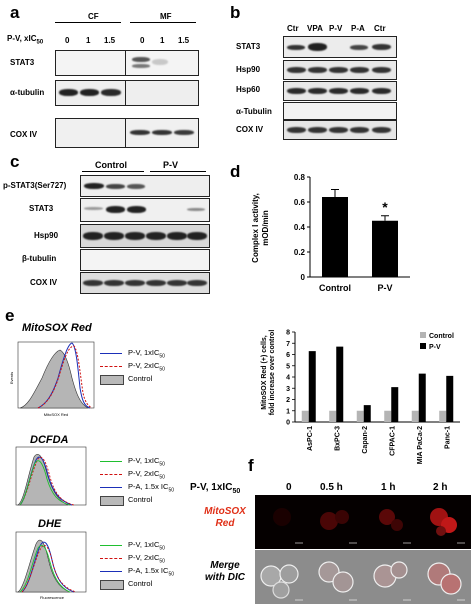 This screenshot has width=474, height=606. What do you see at coordinates (22, 62) in the screenshot?
I see `blot-label-stat3-a: STAT3` at bounding box center [22, 62].